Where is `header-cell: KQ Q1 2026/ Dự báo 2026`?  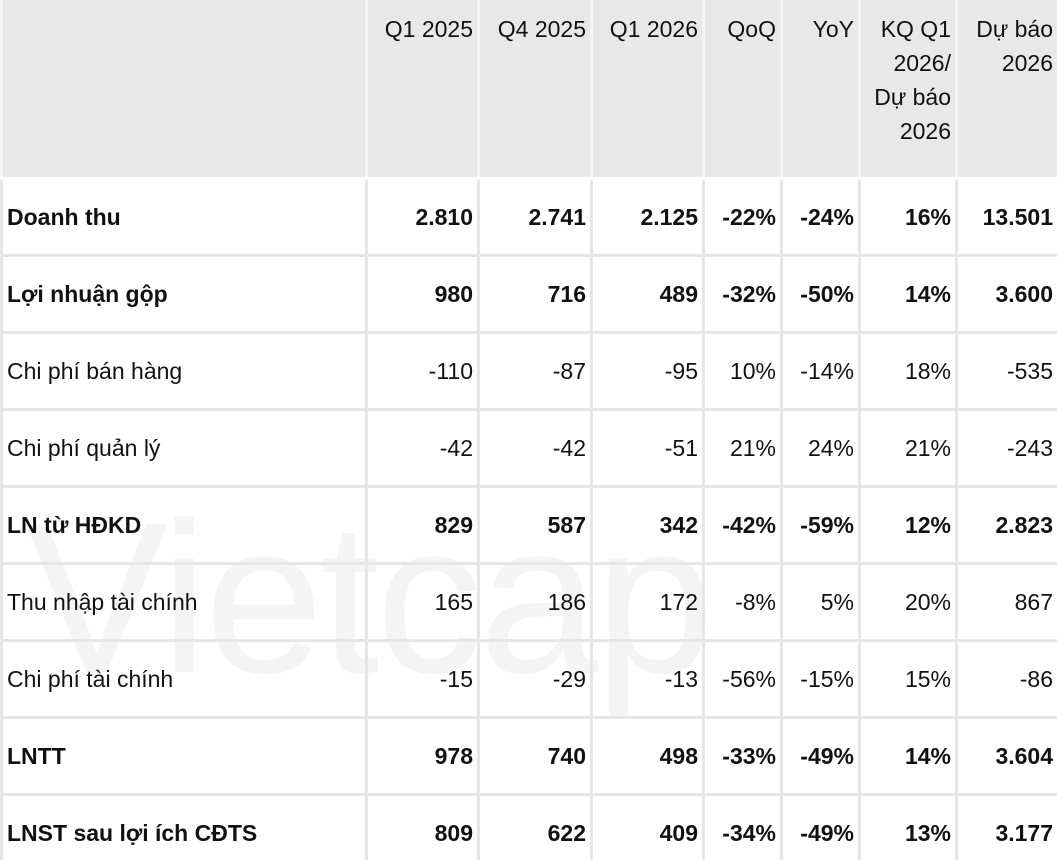 header-cell: KQ Q1 2026/ Dự báo 2026 is located at coordinates (908, 90).